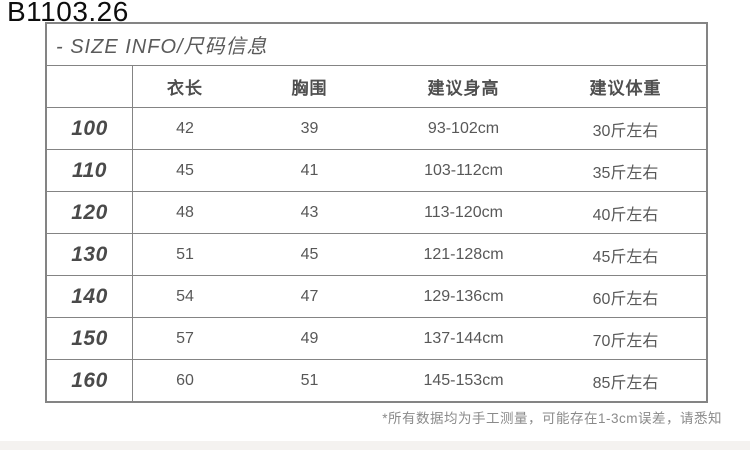 The width and height of the screenshot is (750, 450). Describe the element at coordinates (625, 173) in the screenshot. I see `weight-value: 35斤左右` at that location.